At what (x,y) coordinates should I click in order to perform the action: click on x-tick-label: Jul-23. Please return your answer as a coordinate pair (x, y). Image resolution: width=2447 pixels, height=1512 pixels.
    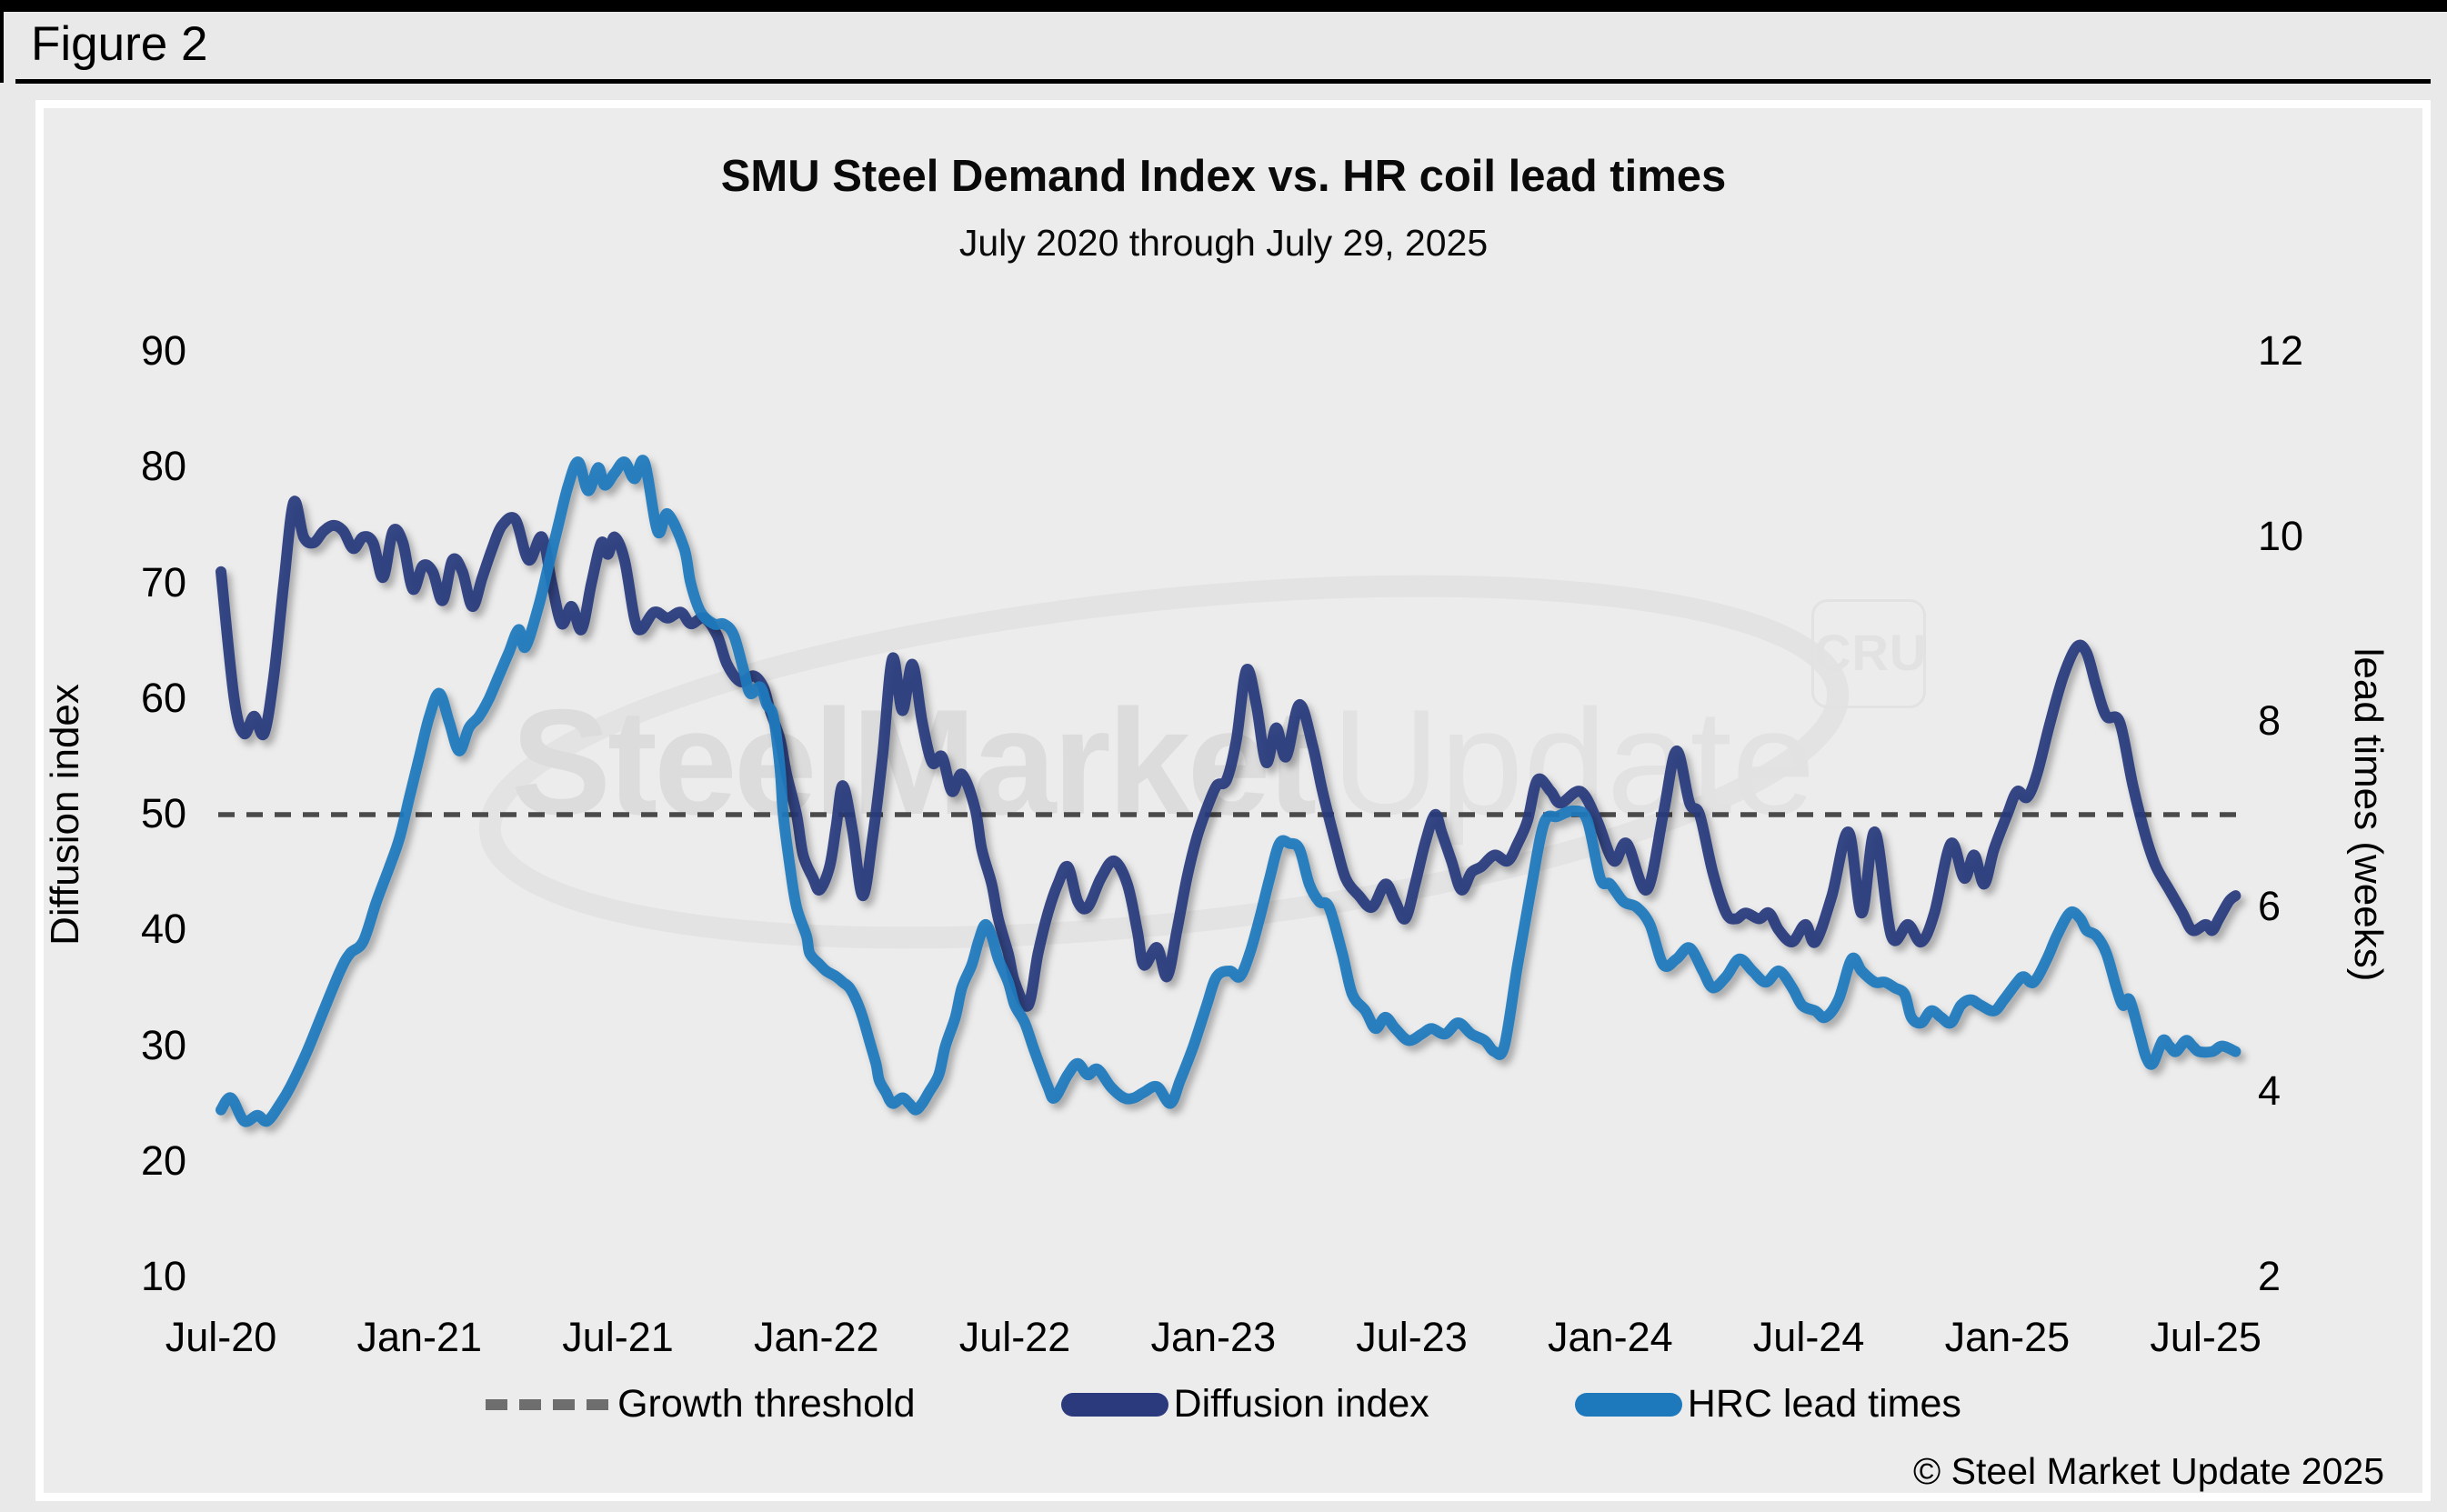
    Looking at the image, I should click on (1412, 1337).